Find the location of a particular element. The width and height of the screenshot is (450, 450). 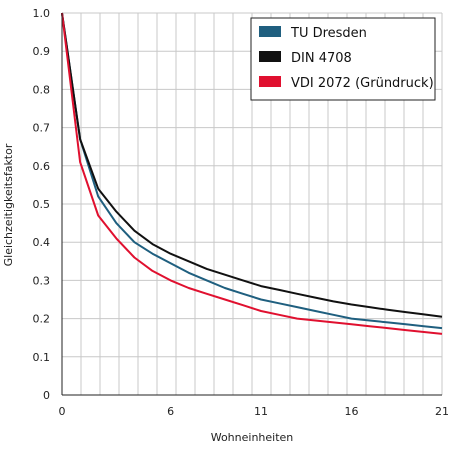

legend-label: TU Dresden is located at coordinates (328, 33).